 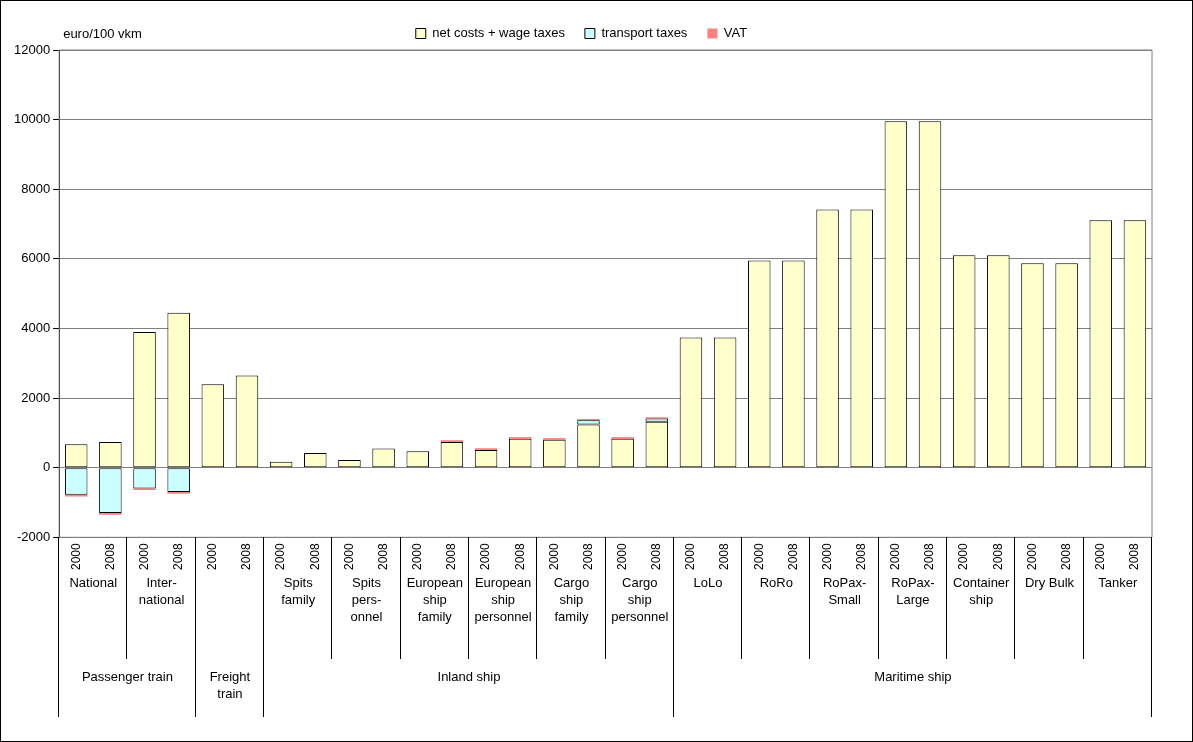 What do you see at coordinates (1118, 583) in the screenshot?
I see `text: Tanker` at bounding box center [1118, 583].